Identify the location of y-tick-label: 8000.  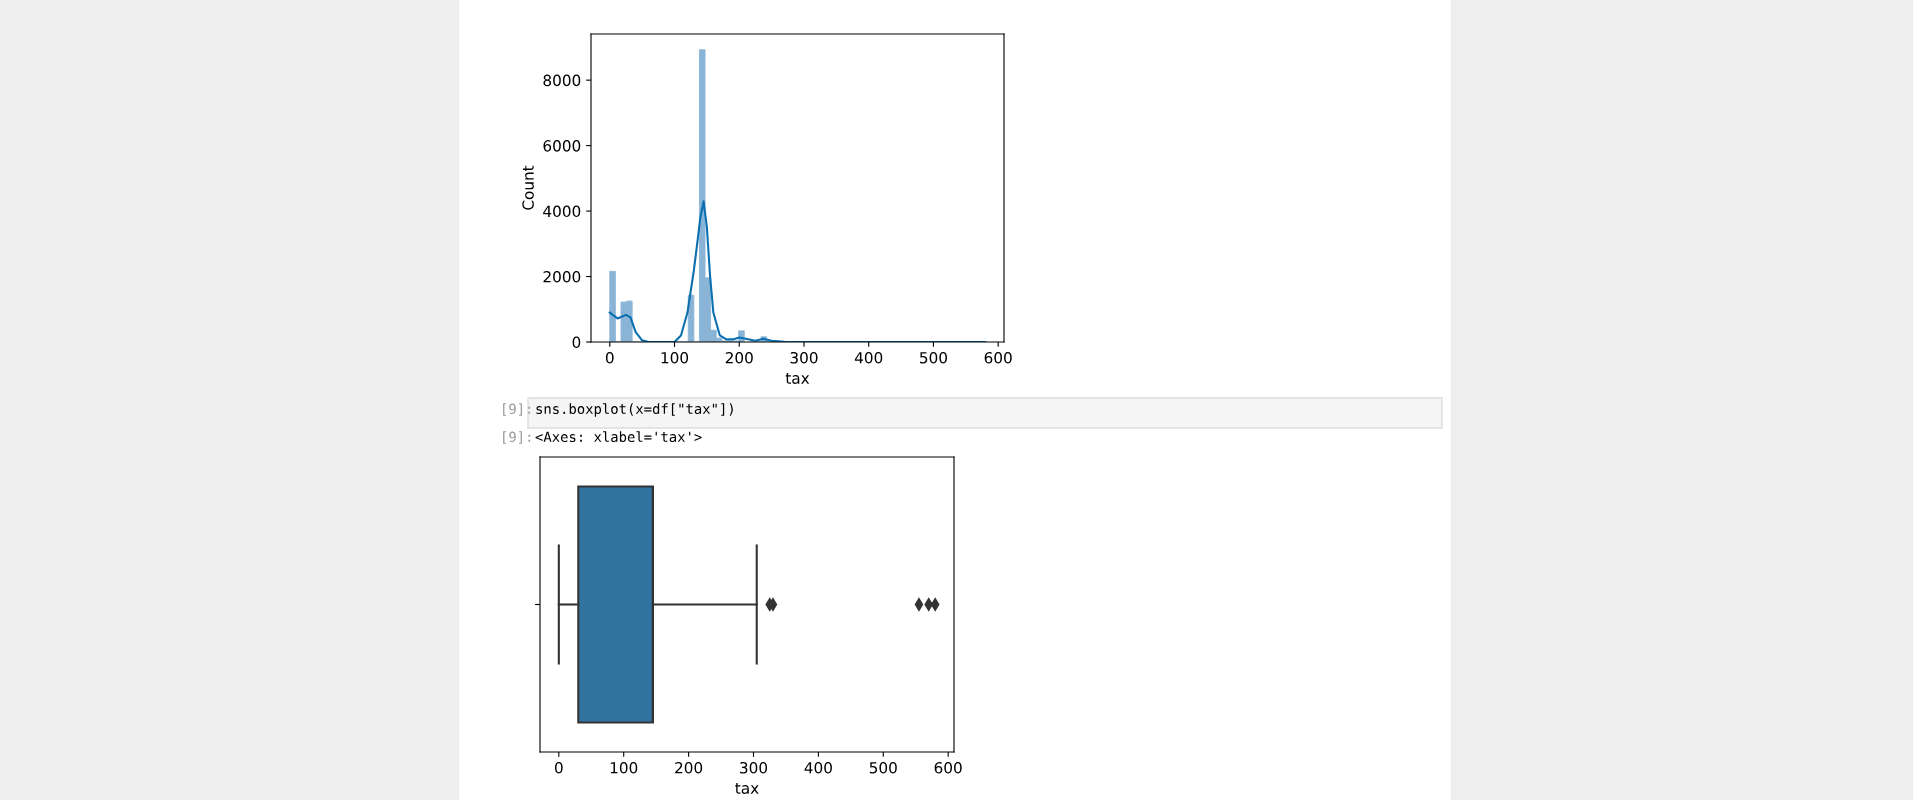
(562, 80).